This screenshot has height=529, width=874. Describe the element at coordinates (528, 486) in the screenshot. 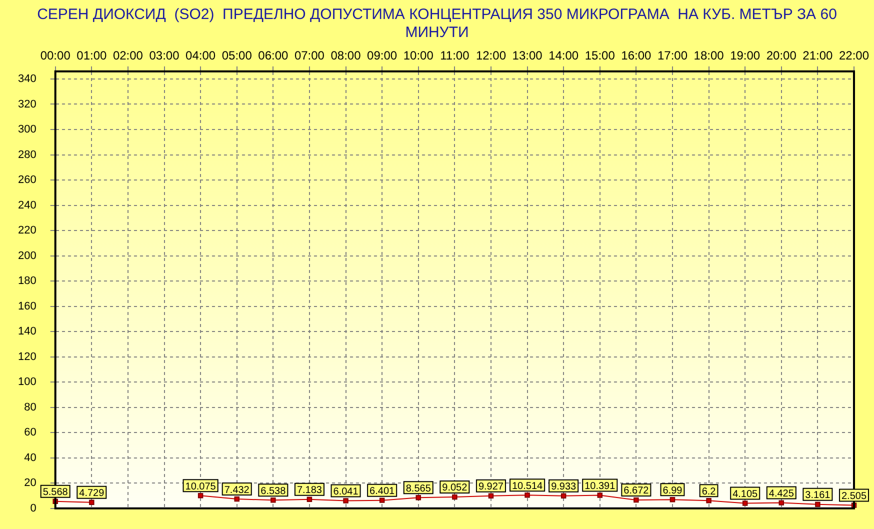

I see `data-label: 10.514` at that location.